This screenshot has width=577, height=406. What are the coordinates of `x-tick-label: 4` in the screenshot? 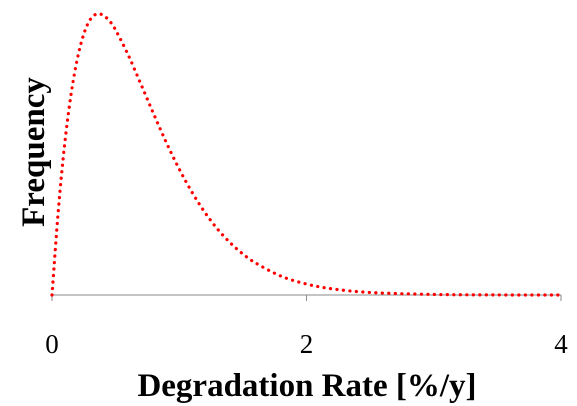 It's located at (561, 344).